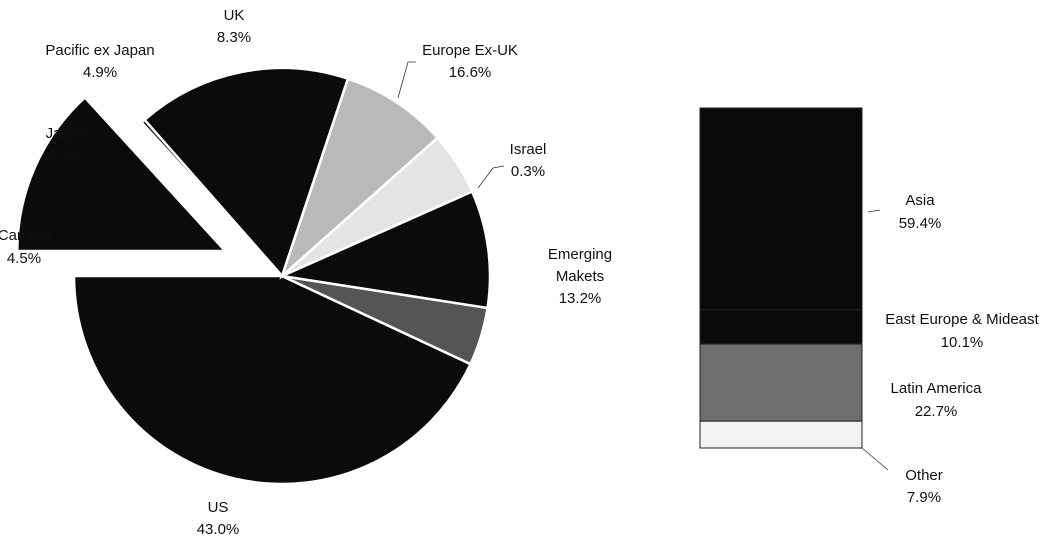 This screenshot has height=540, width=1046. I want to click on pie-slice-europe-ex-uk, so click(246, 172).